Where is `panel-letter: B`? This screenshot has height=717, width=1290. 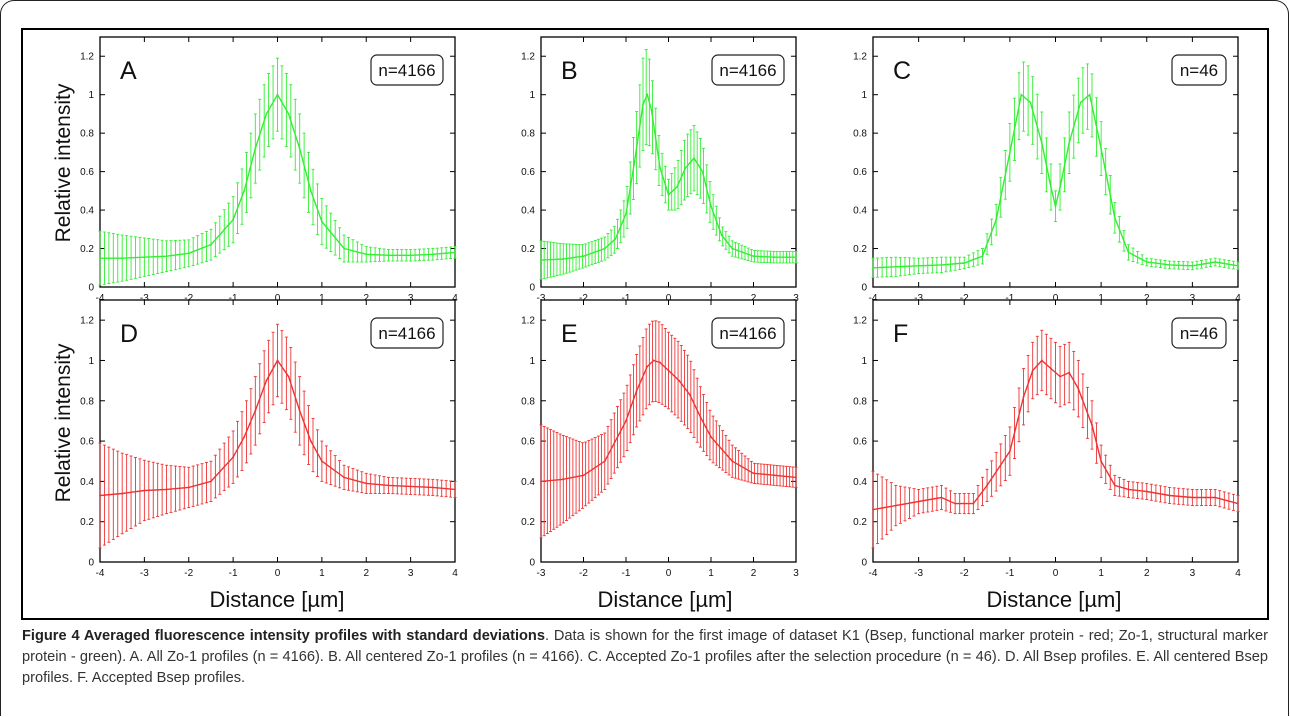
panel-letter: B is located at coordinates (569, 71).